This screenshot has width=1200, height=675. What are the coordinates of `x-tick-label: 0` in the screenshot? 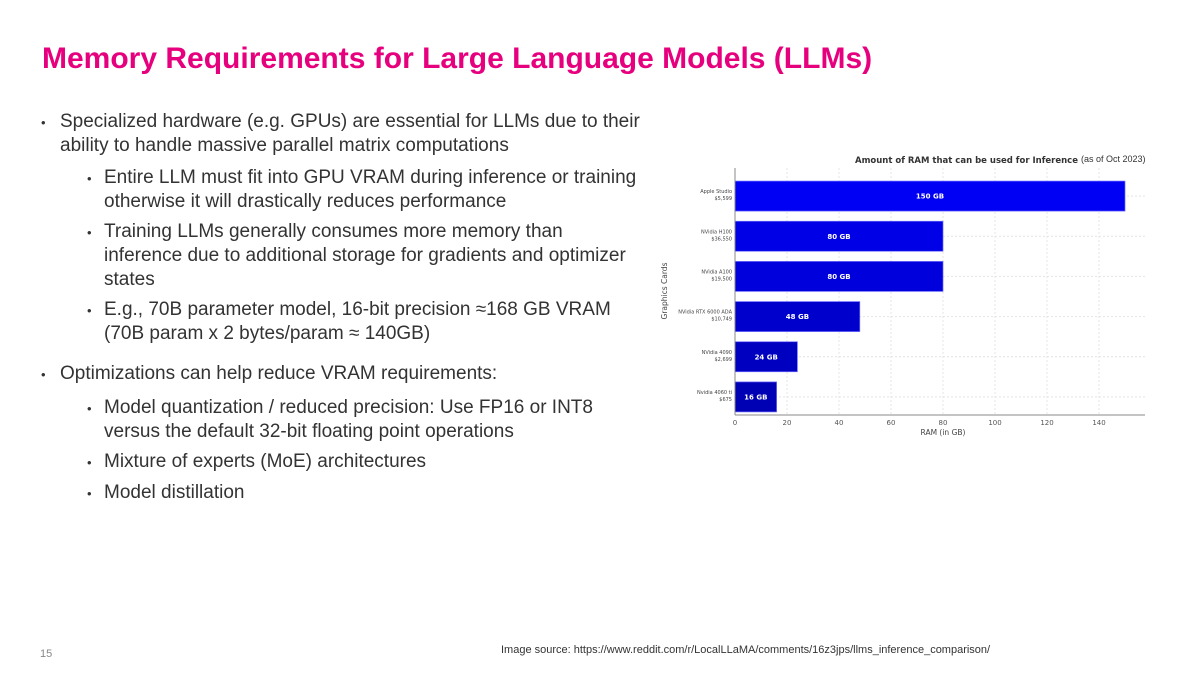 It's located at (735, 423).